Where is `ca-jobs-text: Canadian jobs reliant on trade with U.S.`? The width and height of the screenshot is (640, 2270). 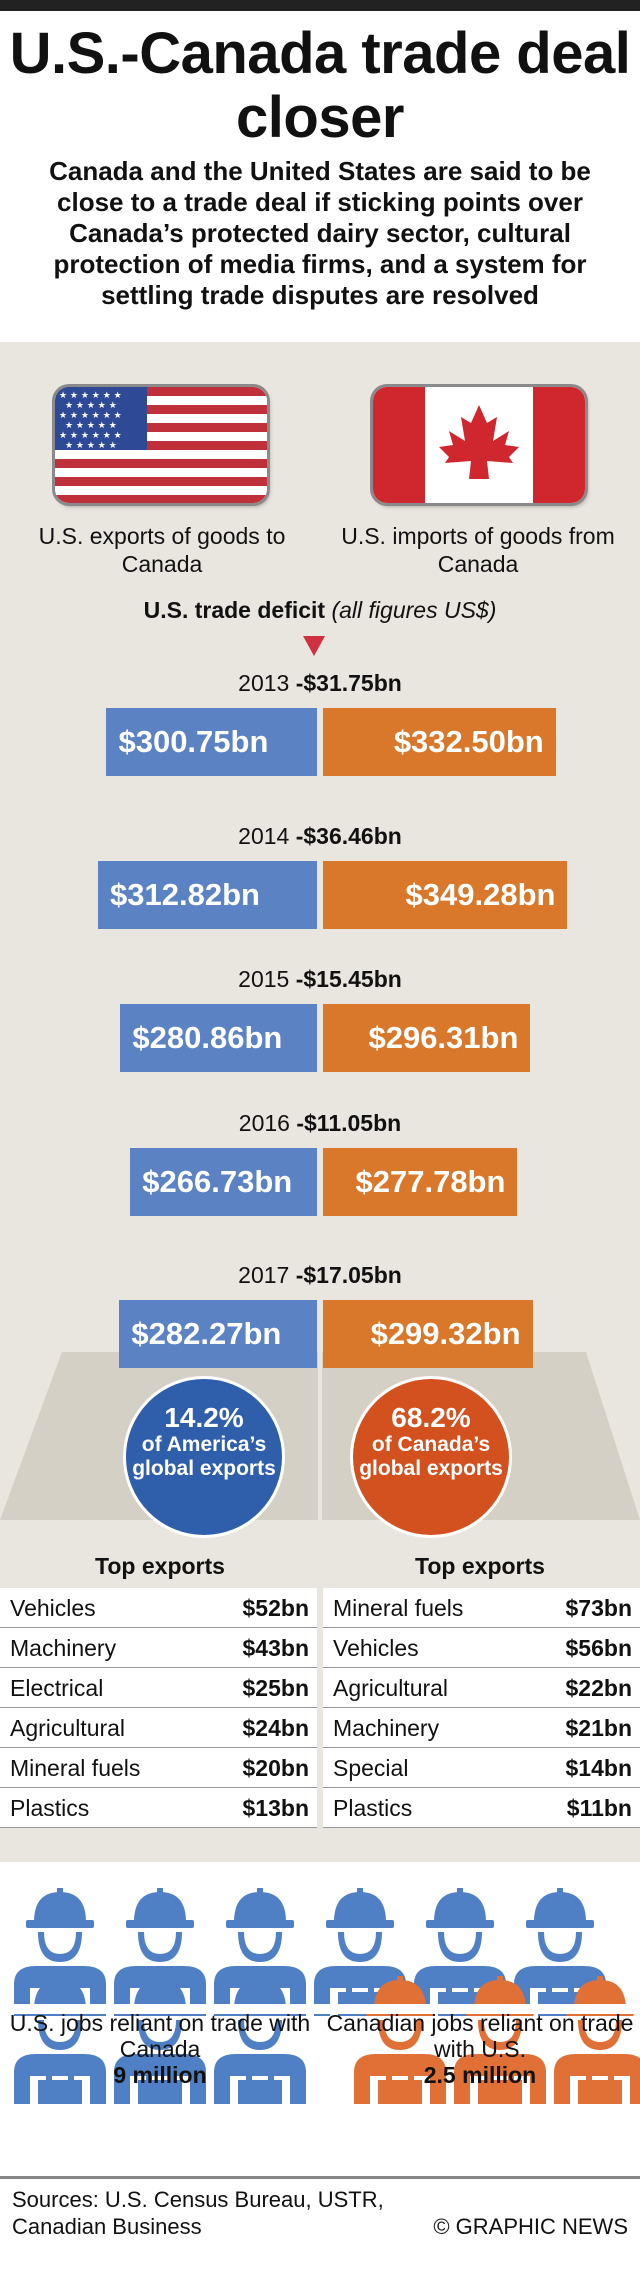 ca-jobs-text: Canadian jobs reliant on trade with U.S. is located at coordinates (480, 2036).